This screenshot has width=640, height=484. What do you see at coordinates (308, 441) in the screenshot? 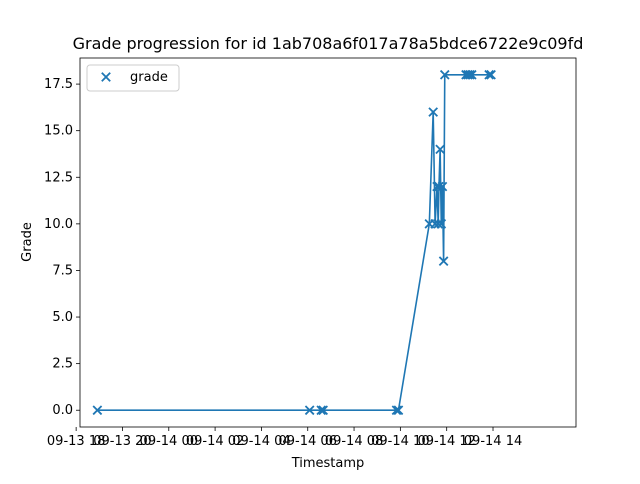
I see `x-tick-label: 09-14 06` at bounding box center [308, 441].